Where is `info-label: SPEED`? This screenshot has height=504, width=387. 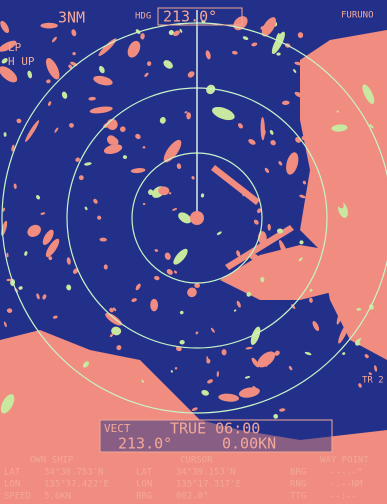
info-label: SPEED is located at coordinates (17, 497).